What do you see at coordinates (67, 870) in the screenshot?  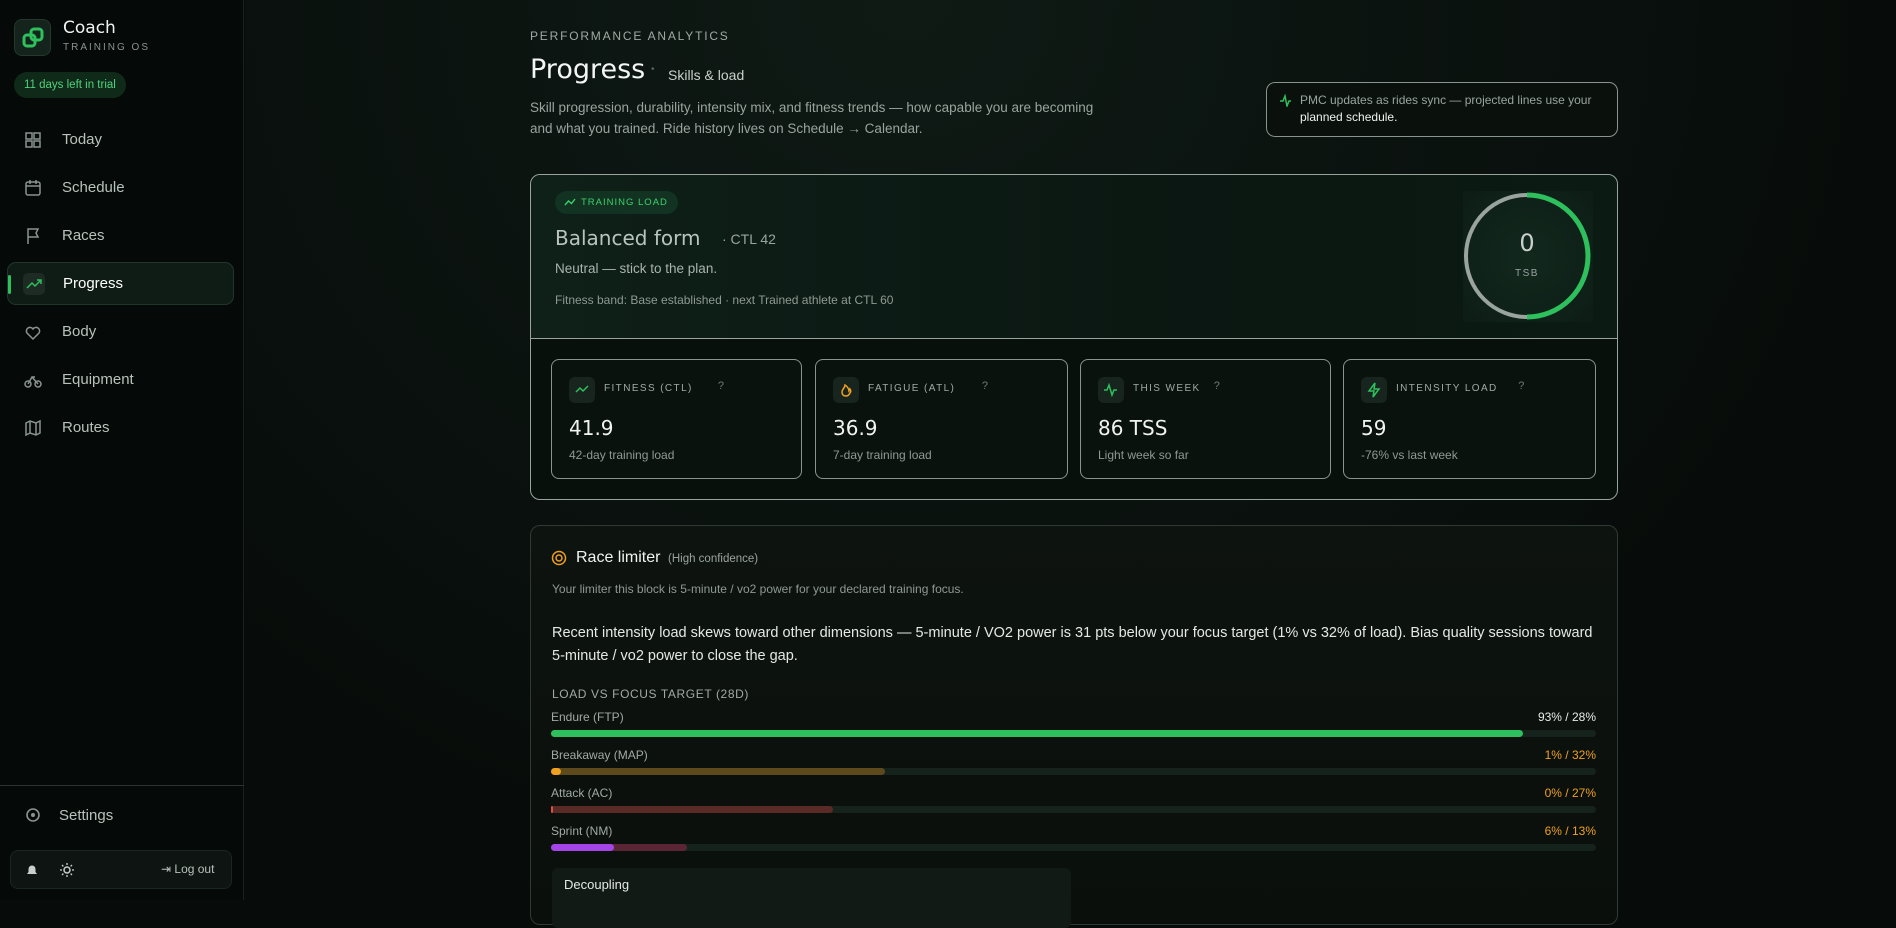 I see `theme-icon` at bounding box center [67, 870].